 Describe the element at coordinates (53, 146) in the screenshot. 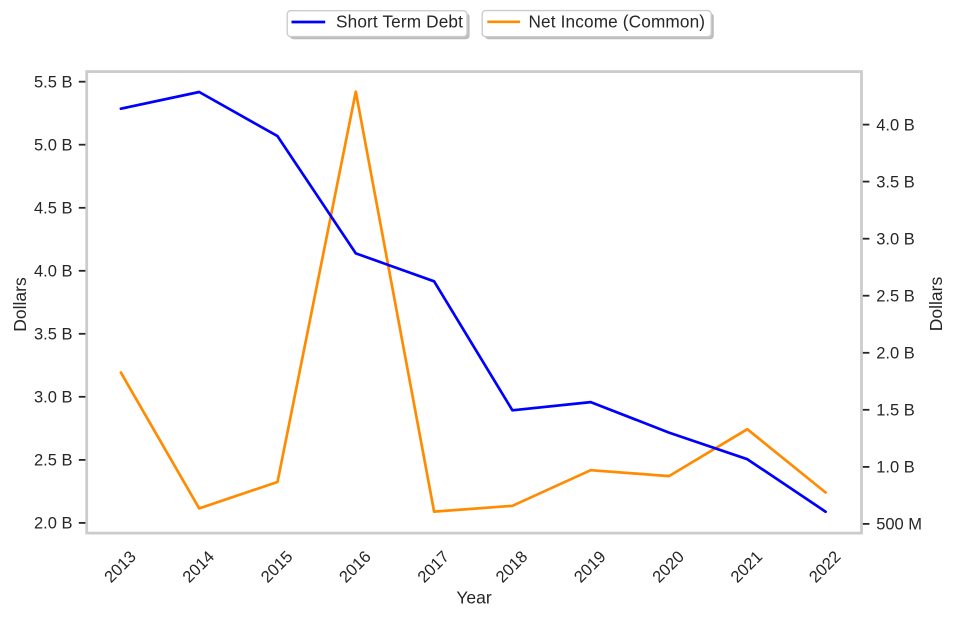

I see `svg-text: 5.0 B` at that location.